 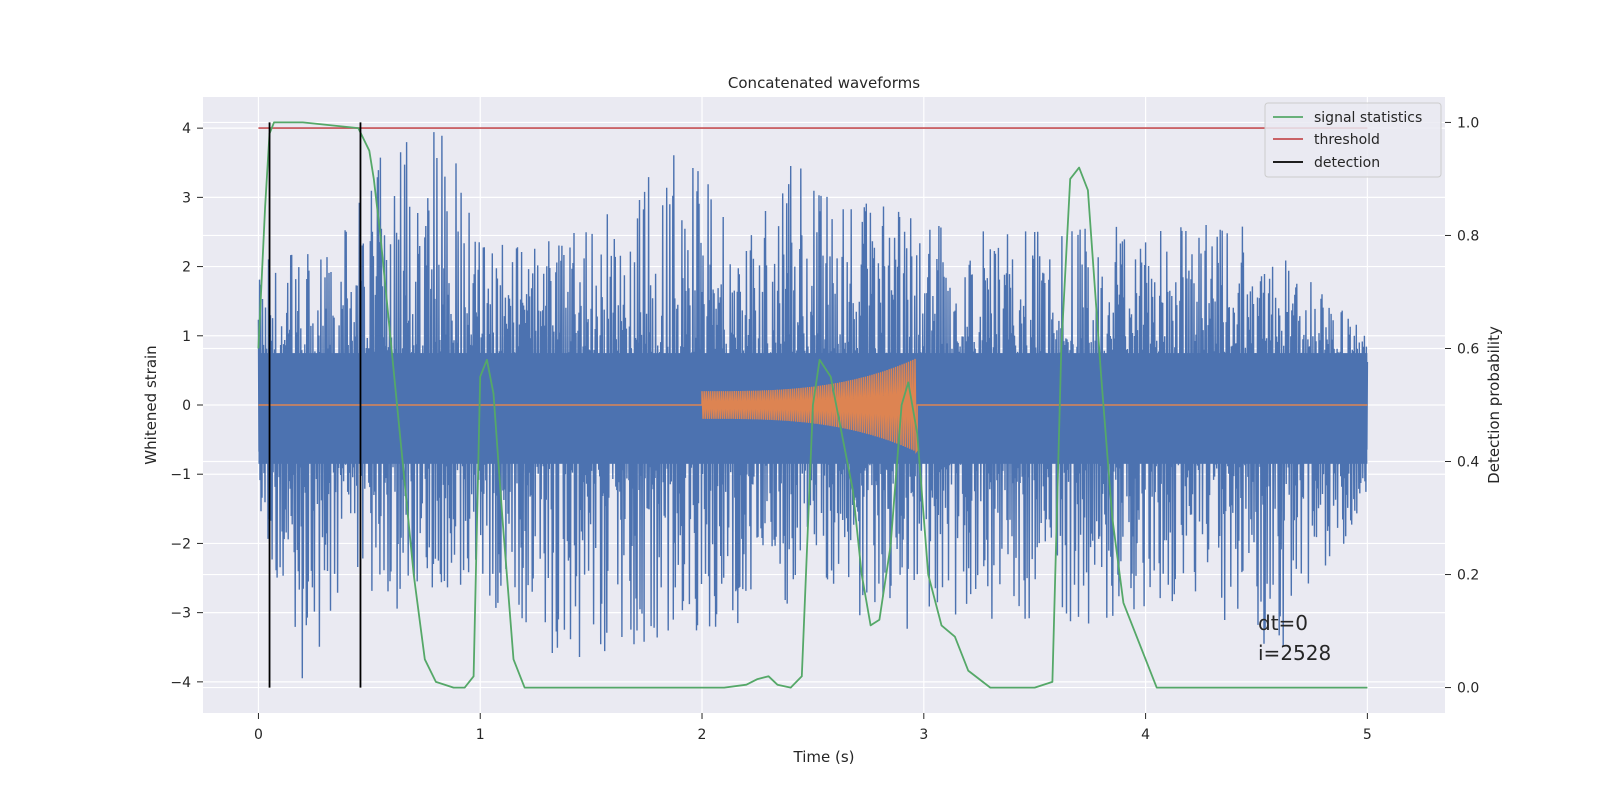 I want to click on legend: signal statistics threshold detection, so click(x=1353, y=140).